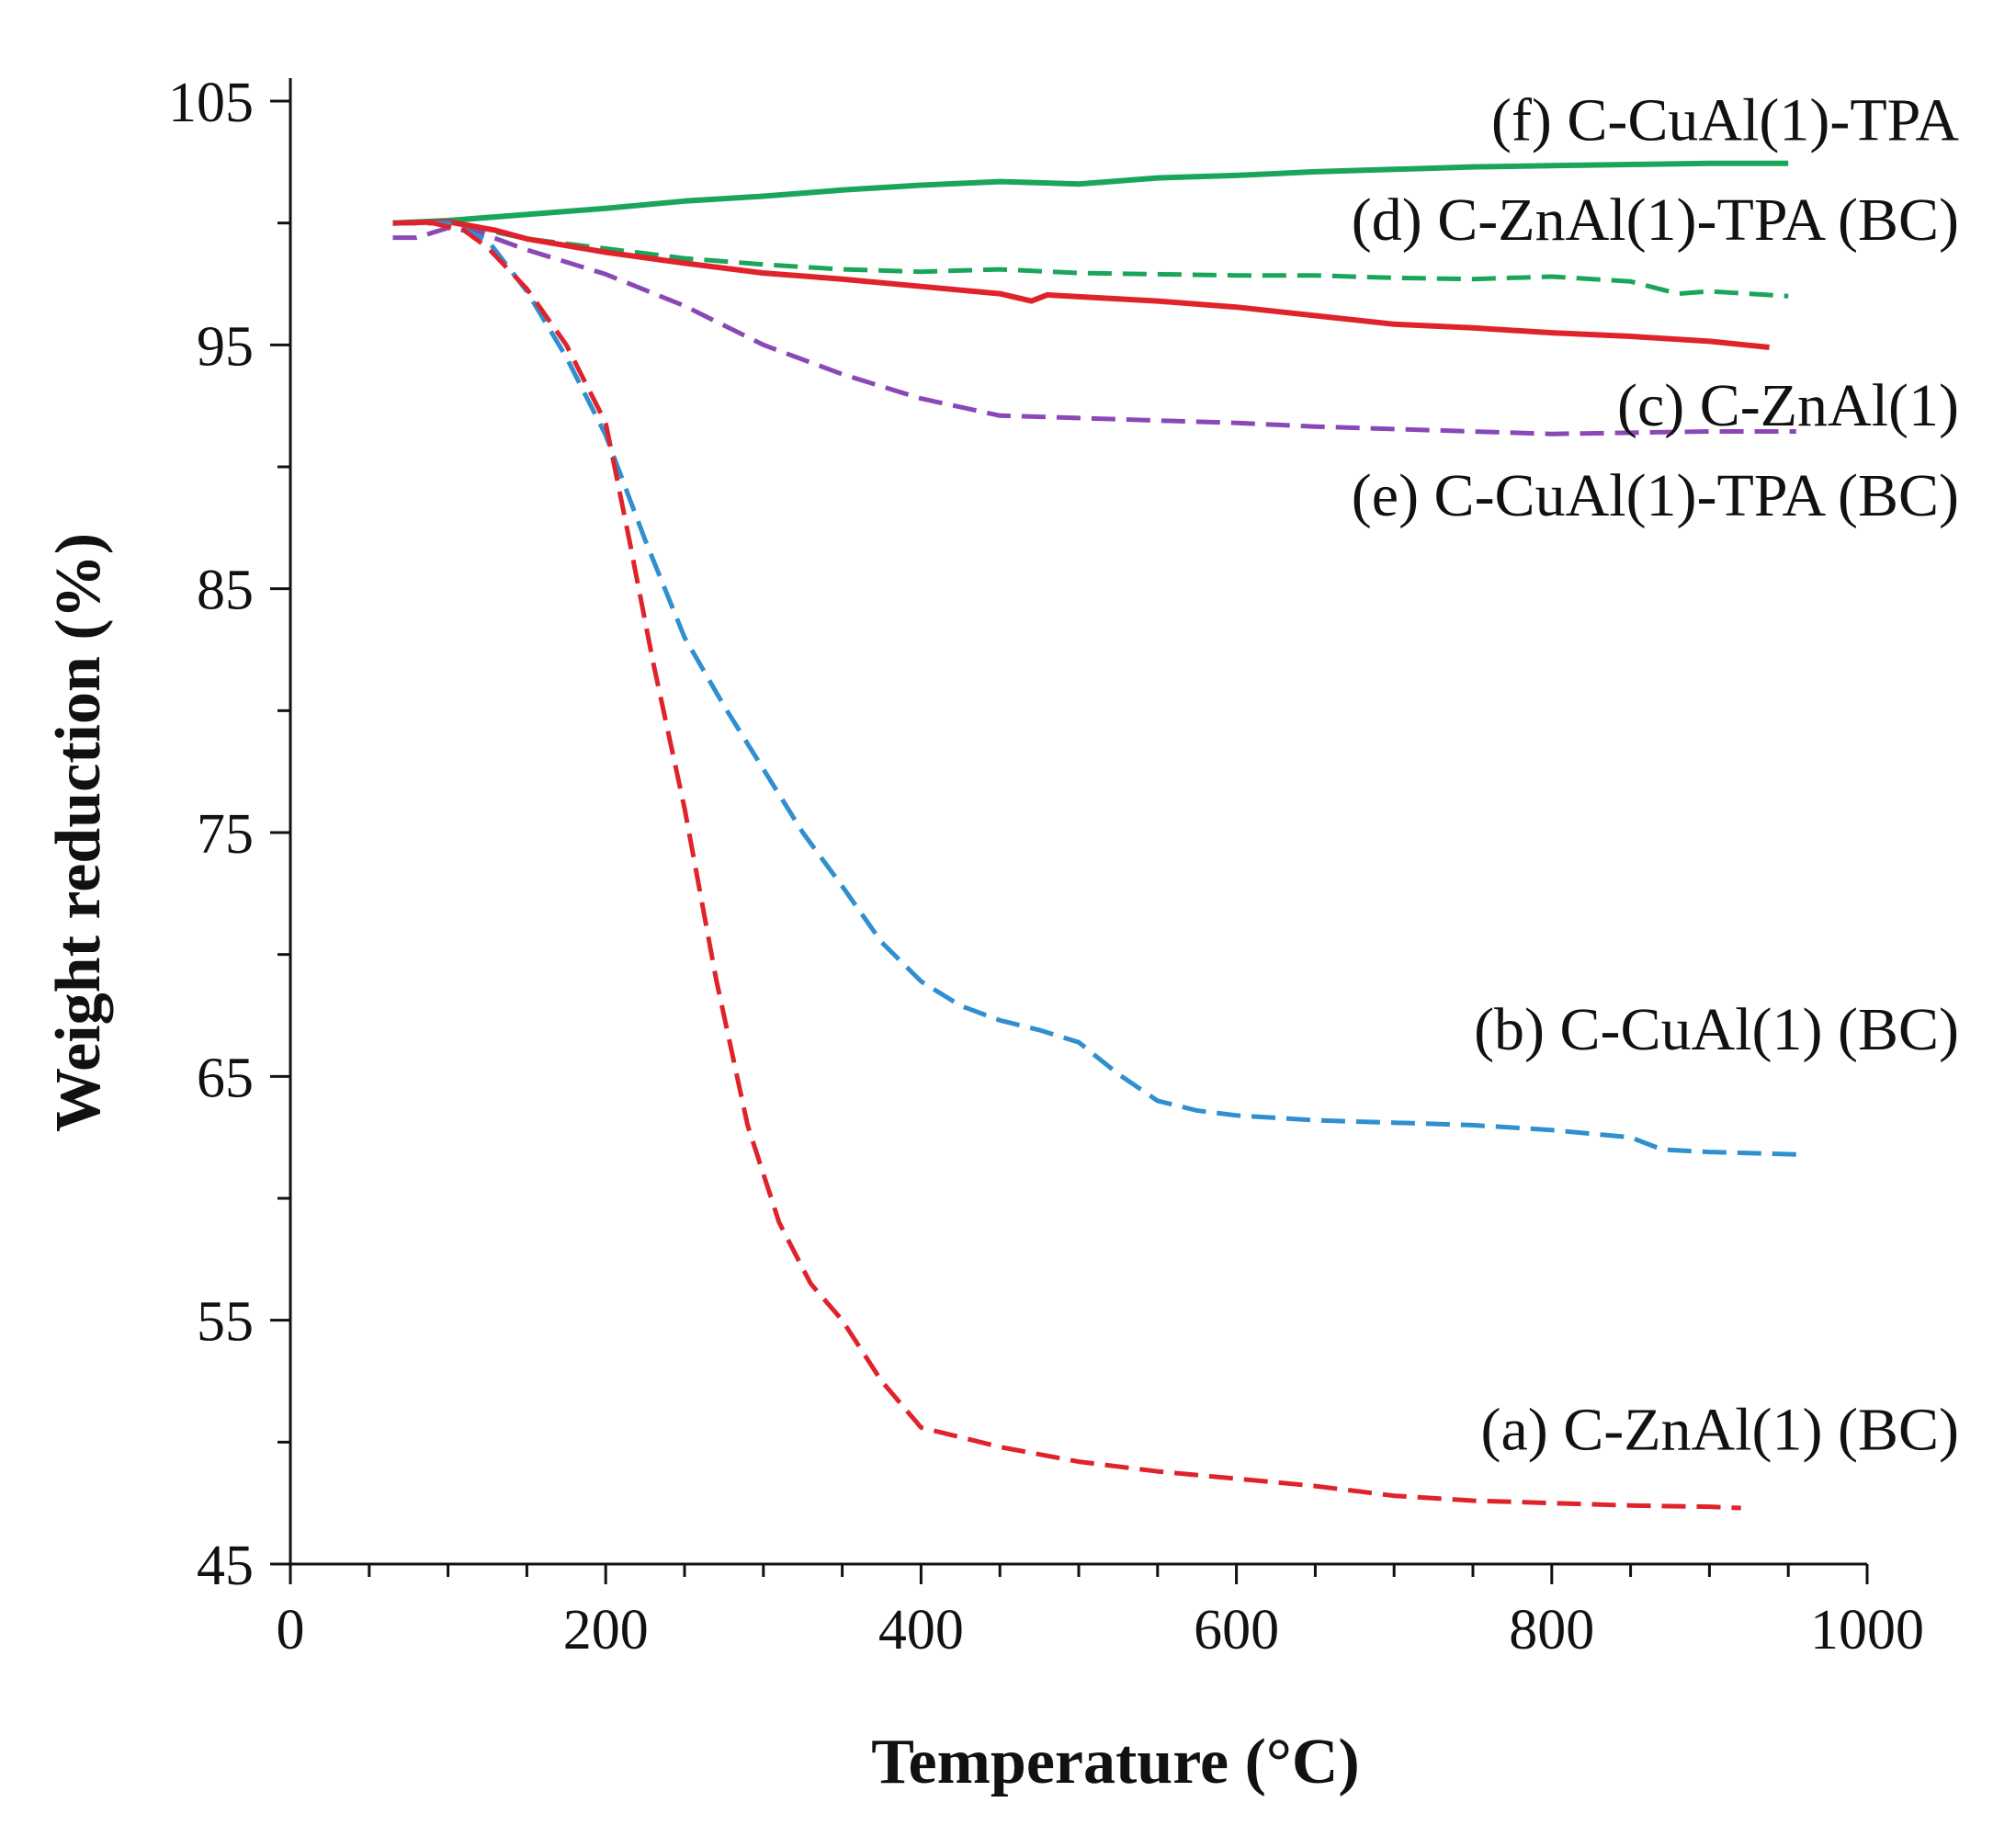  I want to click on x-tick-label: 800, so click(1551, 1630).